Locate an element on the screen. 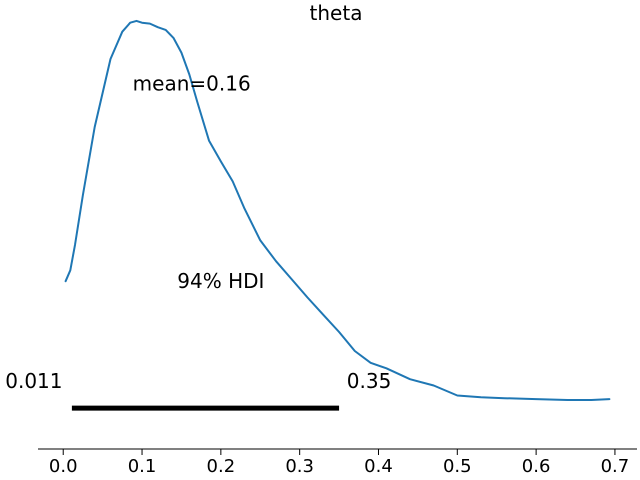  x-tick-label: 0.4 is located at coordinates (378, 466).